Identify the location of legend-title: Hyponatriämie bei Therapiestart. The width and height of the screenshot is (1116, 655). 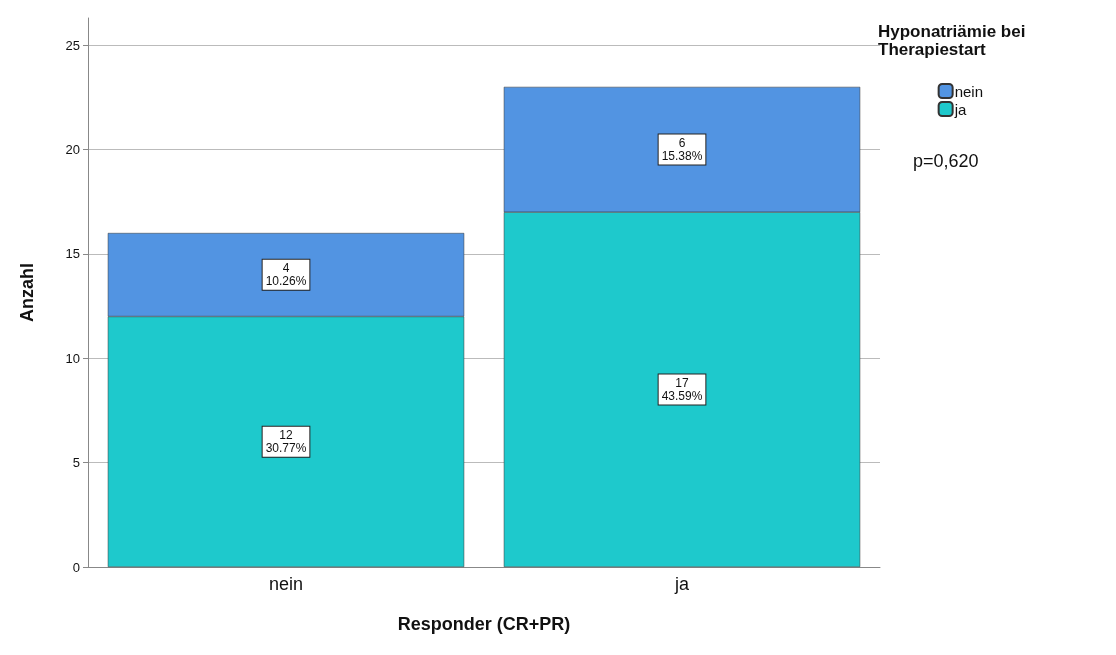
(954, 40).